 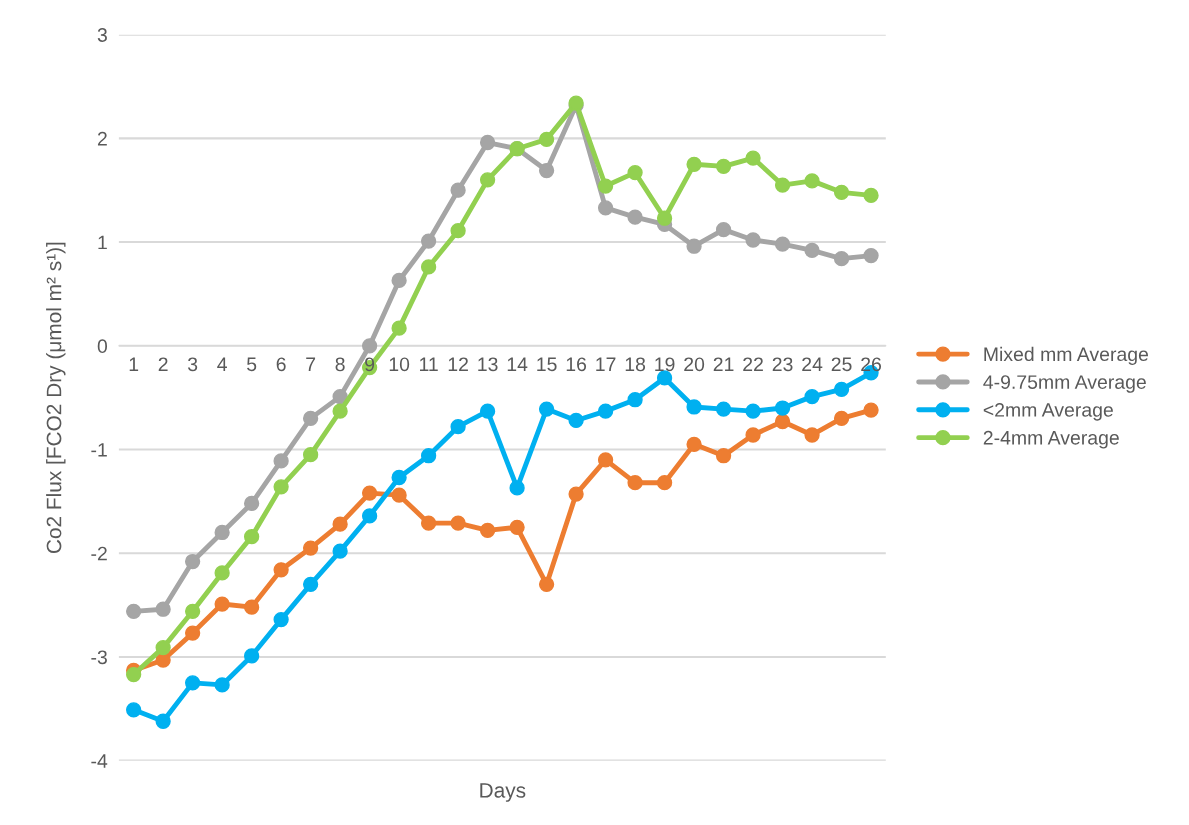 What do you see at coordinates (753, 364) in the screenshot?
I see `x-tick-label: 22` at bounding box center [753, 364].